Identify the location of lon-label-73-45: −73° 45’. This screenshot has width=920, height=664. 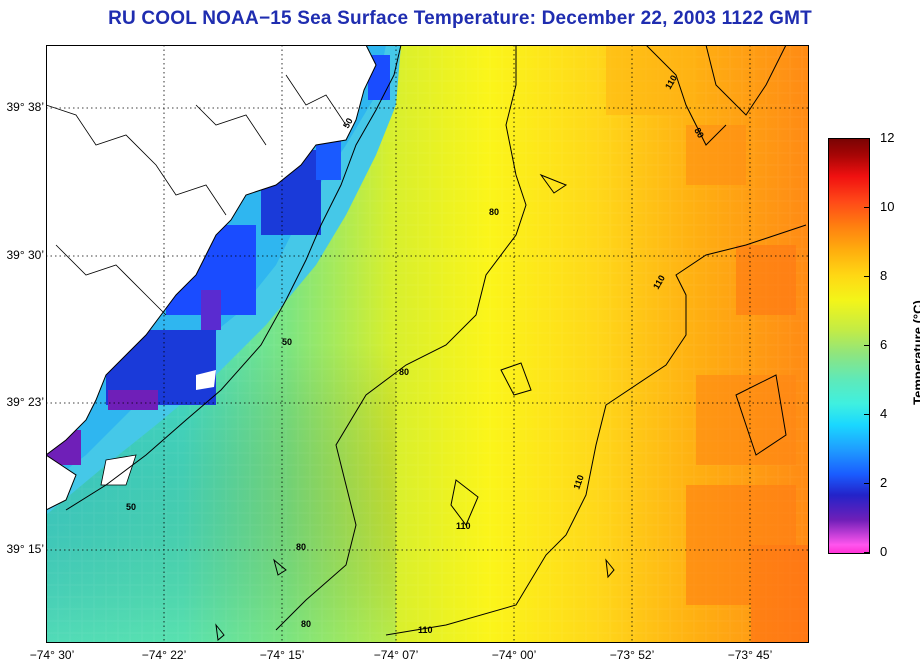
(750, 655).